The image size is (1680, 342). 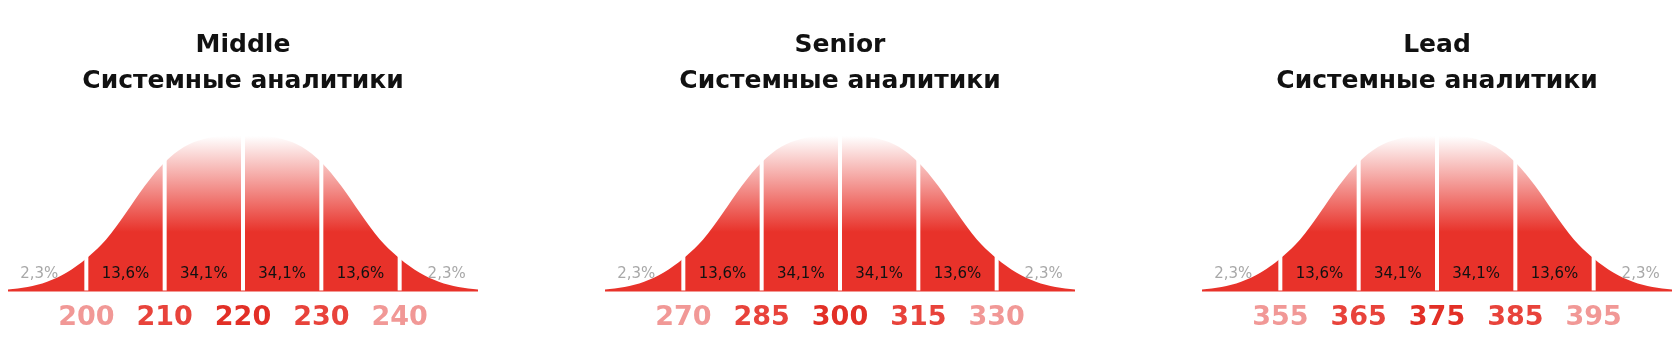 I want to click on x-tick-label: 200, so click(x=86, y=315).